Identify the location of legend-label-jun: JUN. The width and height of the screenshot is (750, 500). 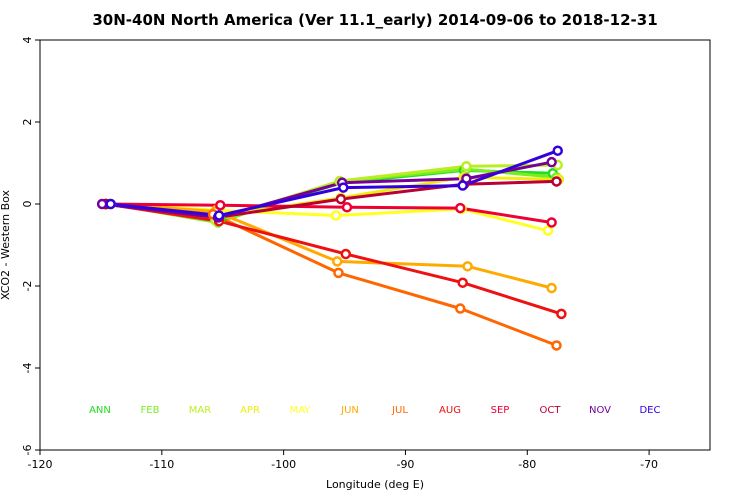
(349, 410).